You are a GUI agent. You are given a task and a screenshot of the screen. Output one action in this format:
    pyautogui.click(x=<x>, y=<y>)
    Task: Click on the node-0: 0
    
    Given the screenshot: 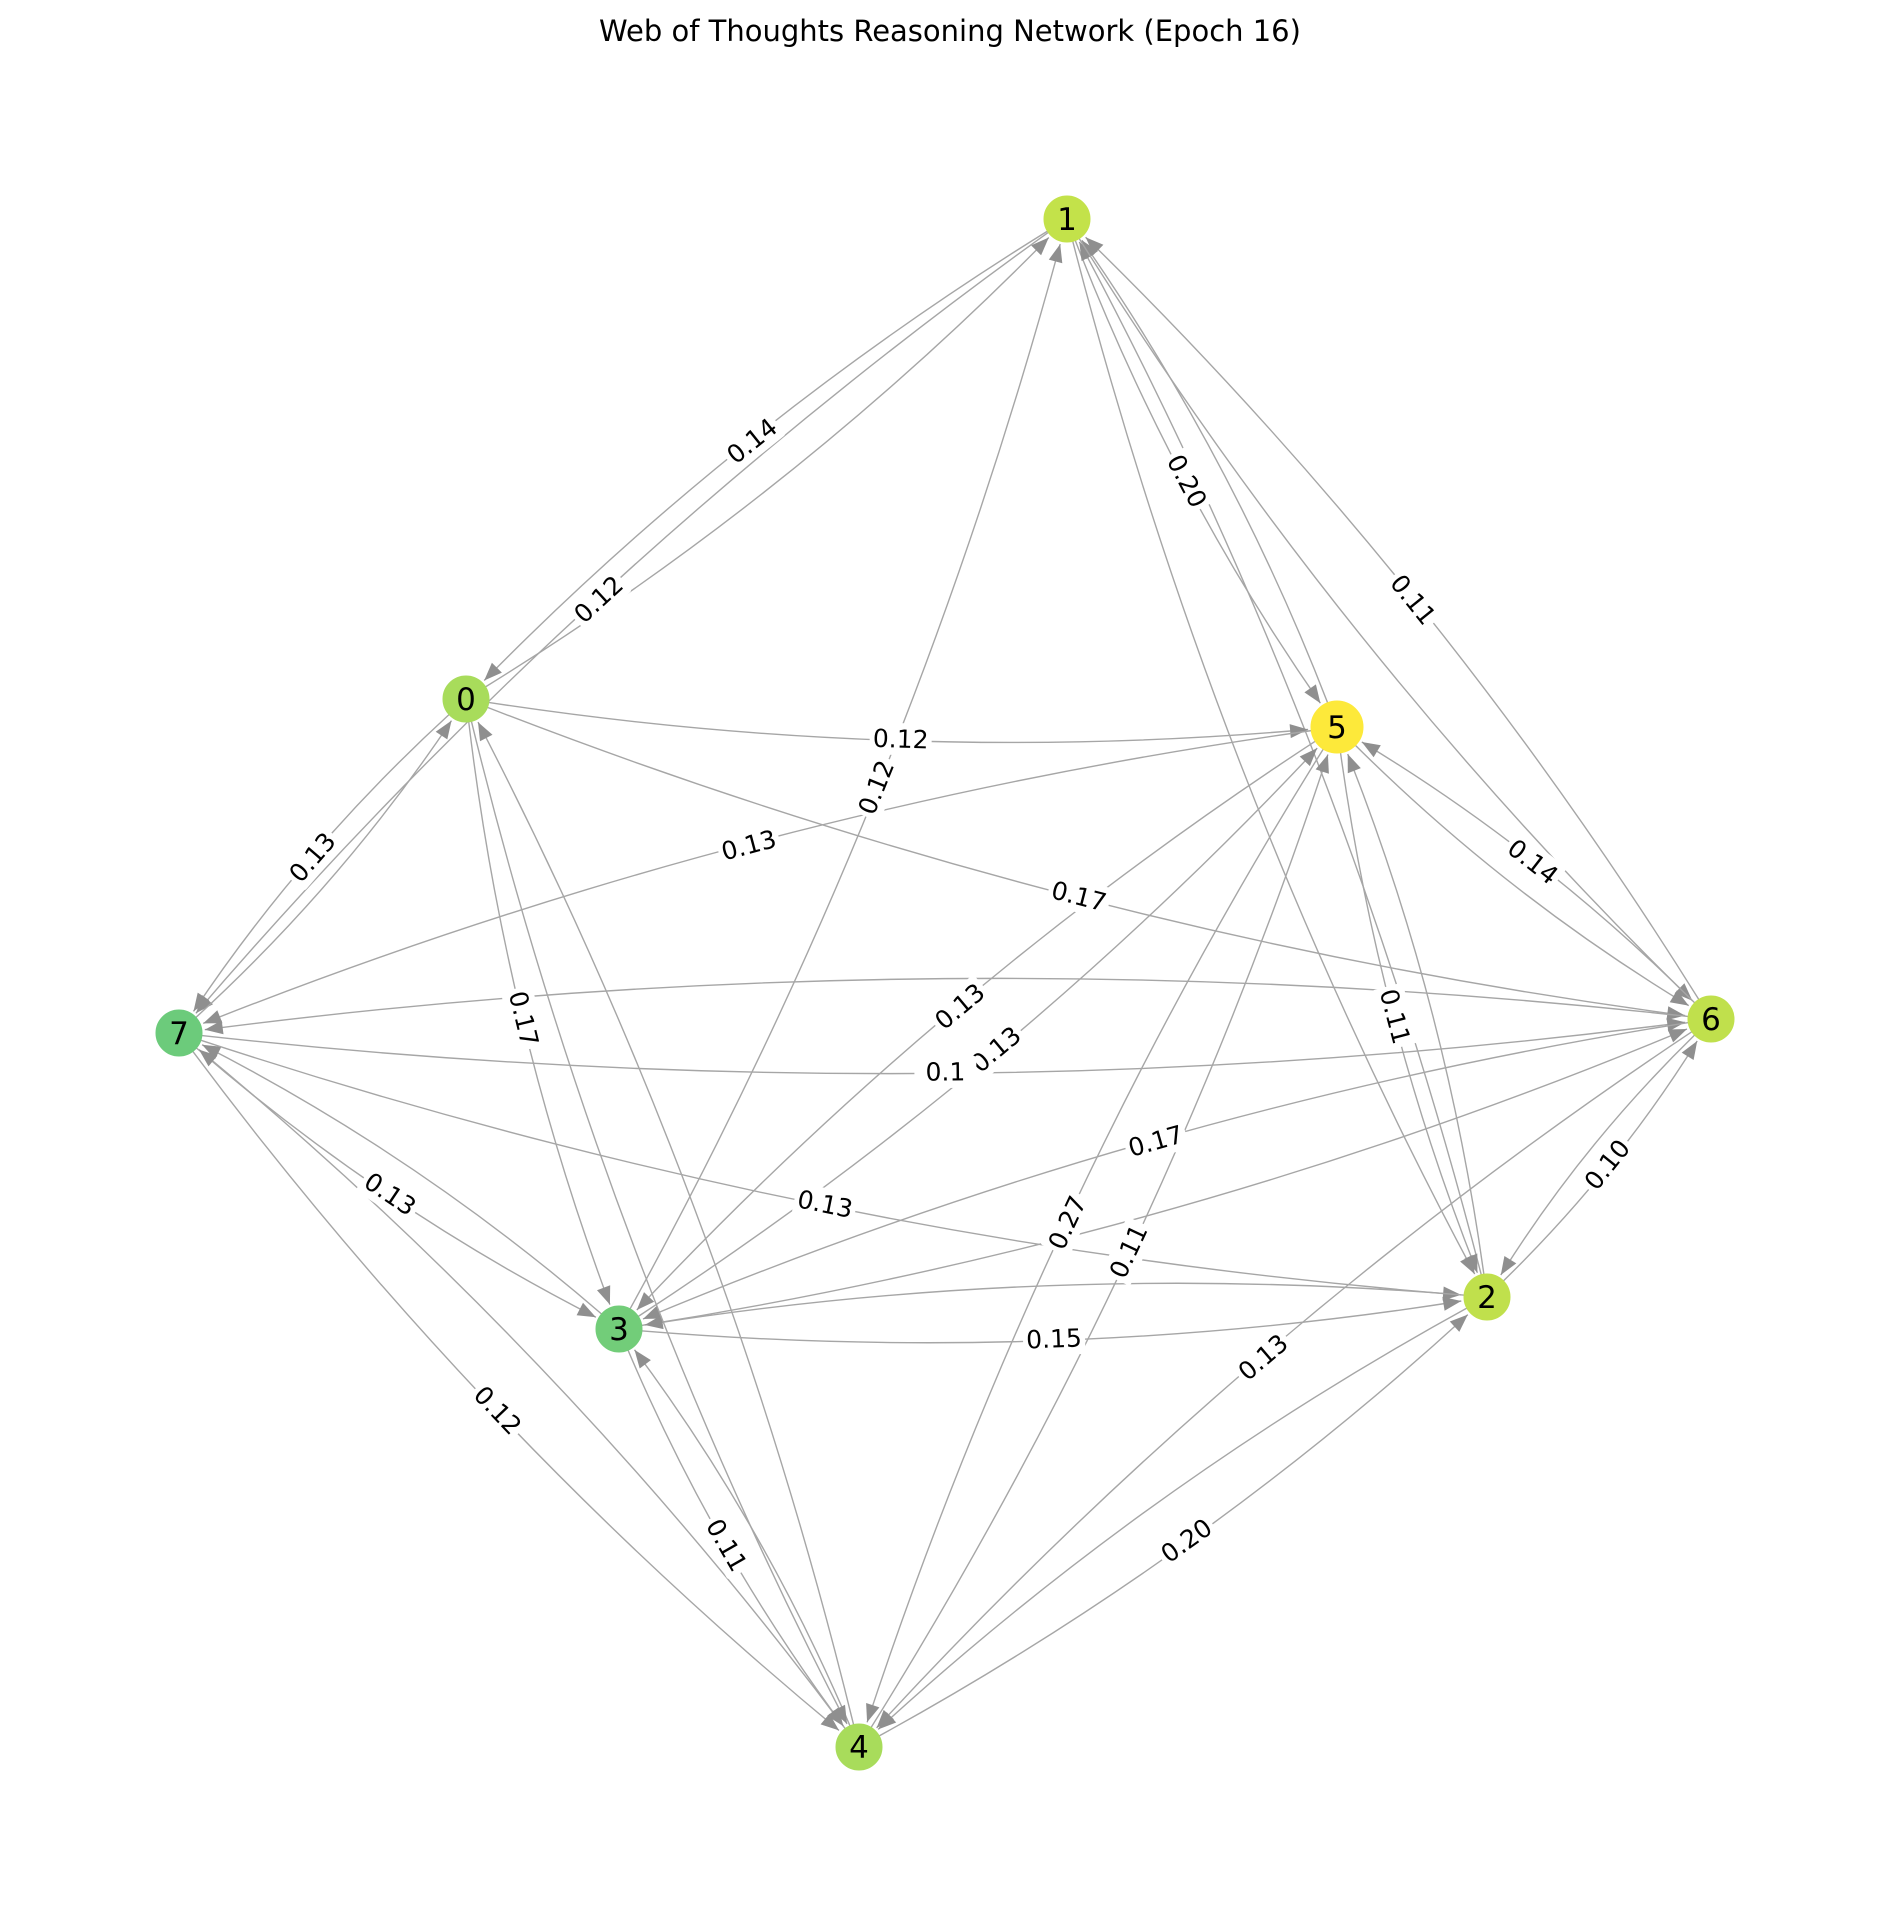 What is the action you would take?
    pyautogui.click(x=466, y=699)
    